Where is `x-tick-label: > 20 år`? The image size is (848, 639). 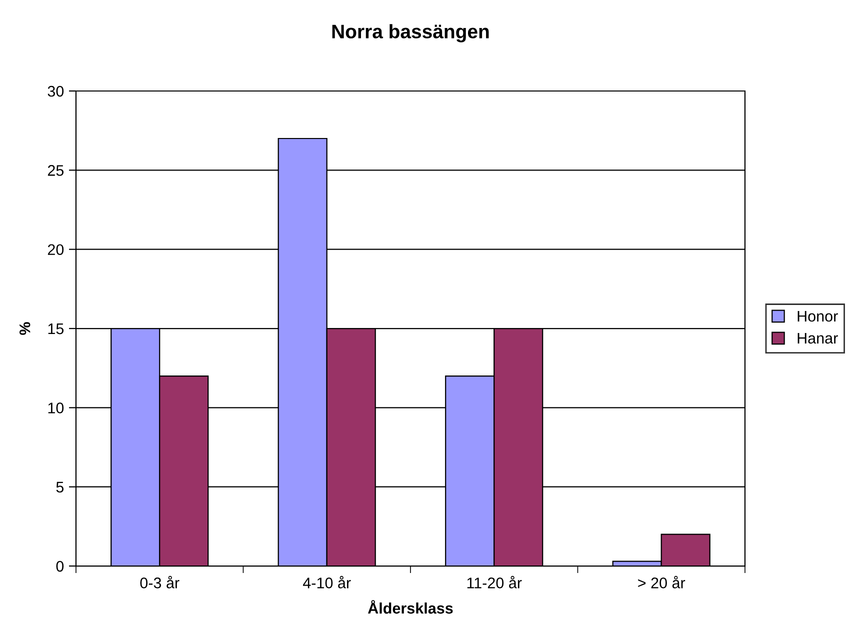 x-tick-label: > 20 år is located at coordinates (662, 582).